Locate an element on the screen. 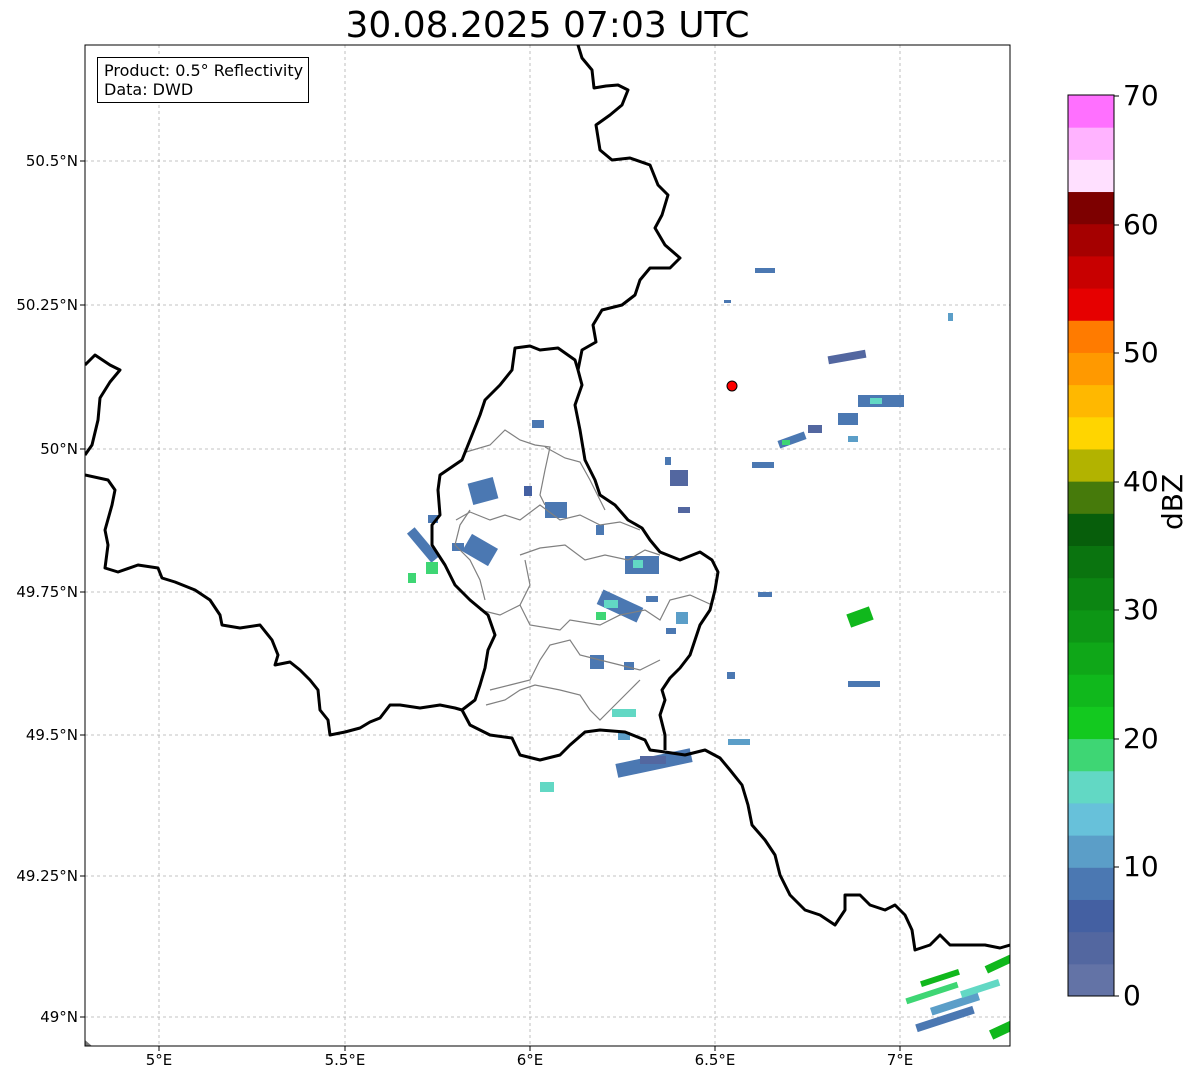  border-belgium-france-north is located at coordinates (103, 404).